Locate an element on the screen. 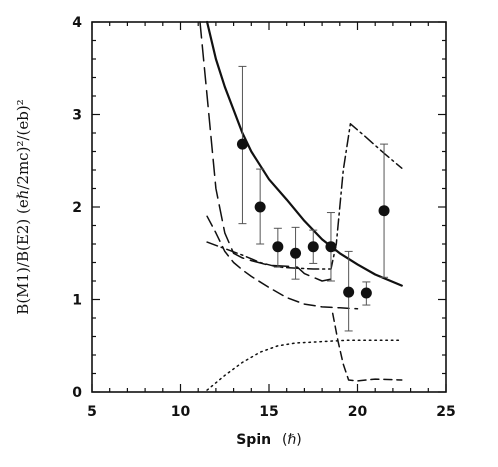 The height and width of the screenshot is (467, 498). x-axis-label-text: Spin is located at coordinates (253, 440).